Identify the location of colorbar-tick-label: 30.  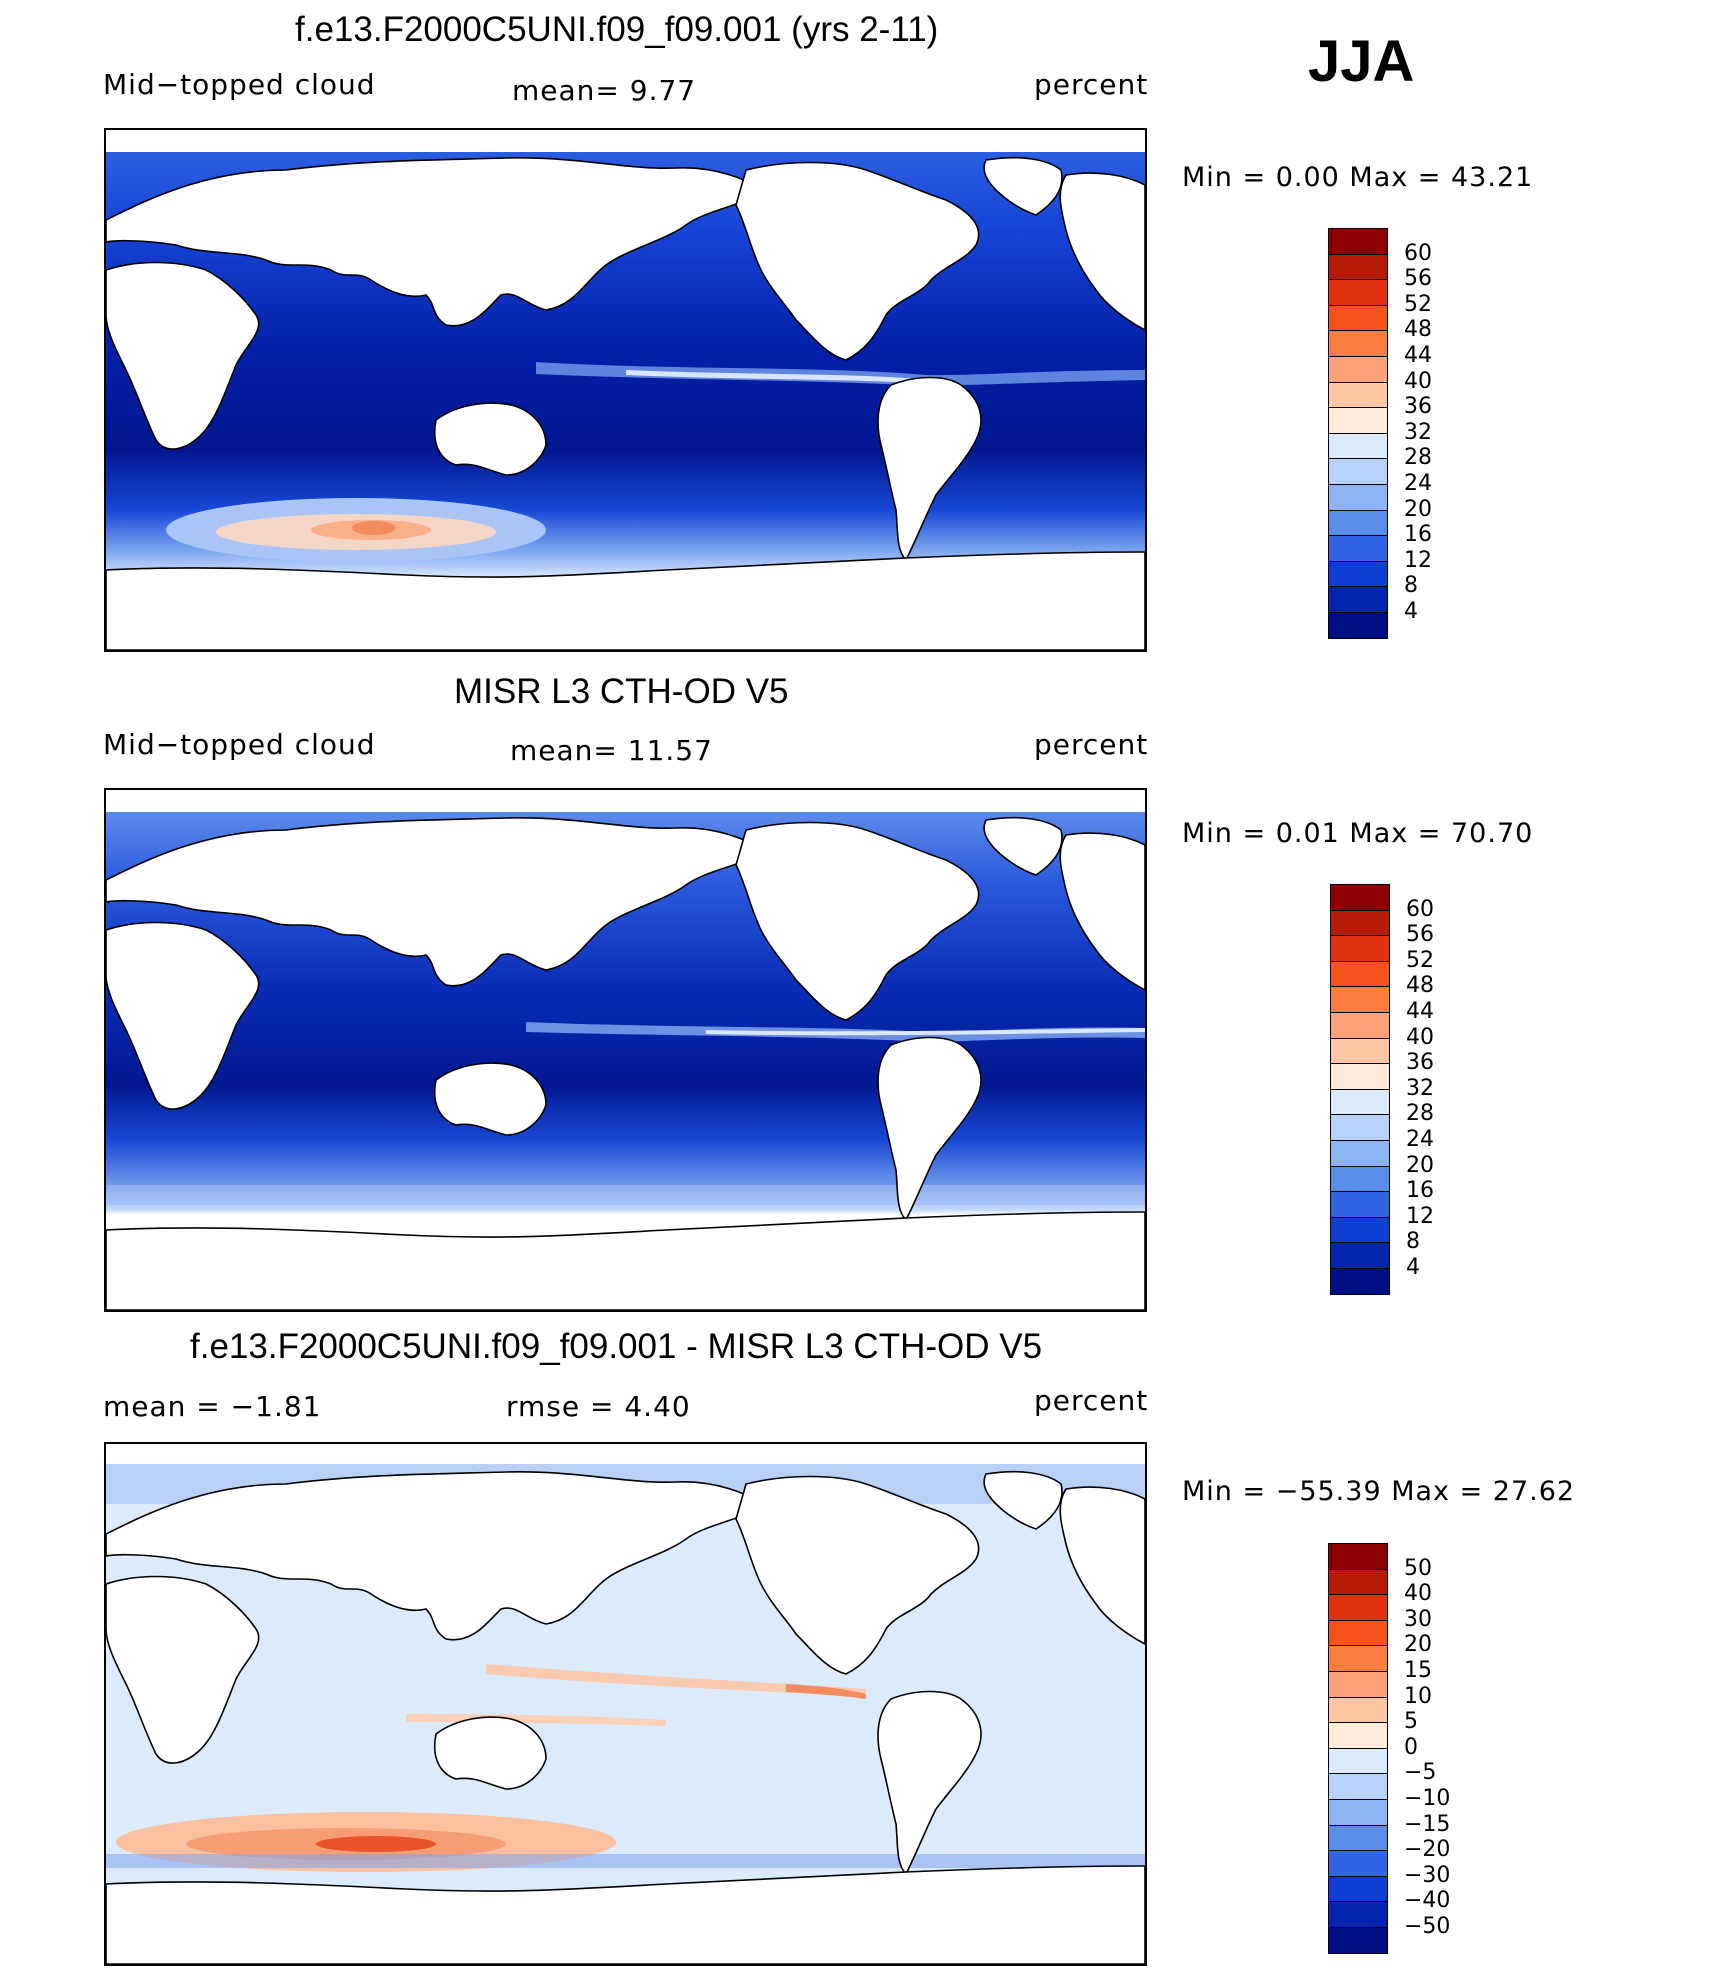
(1418, 1619).